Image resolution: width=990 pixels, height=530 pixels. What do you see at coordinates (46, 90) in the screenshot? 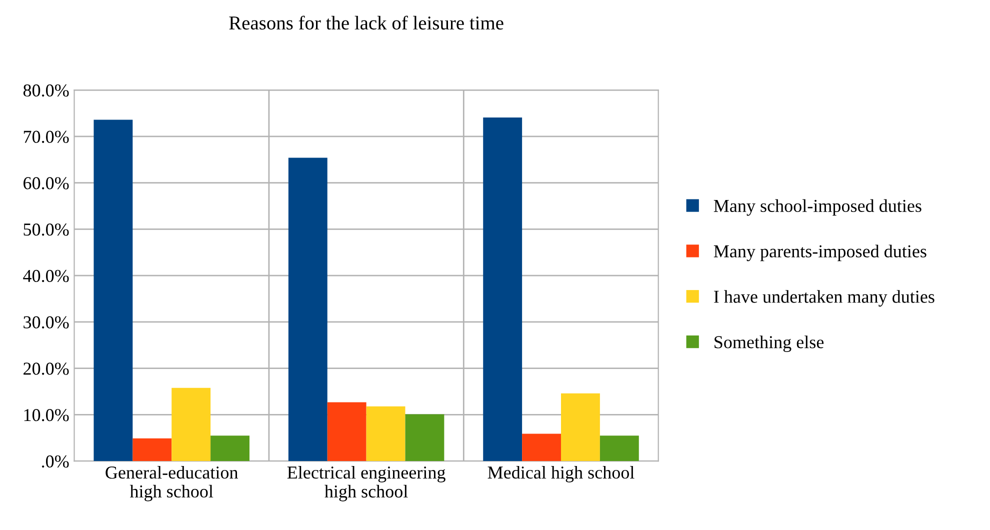
I see `y-tick-label: 80.0%` at bounding box center [46, 90].